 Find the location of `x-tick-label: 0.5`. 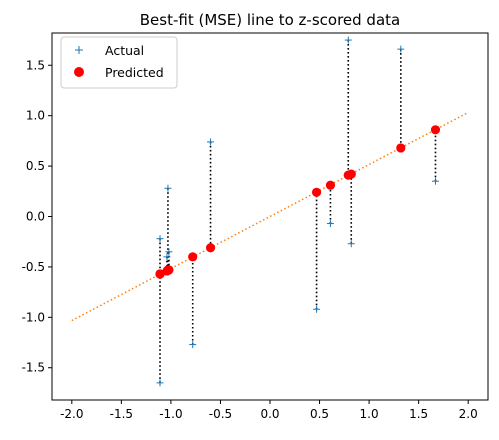

x-tick-label: 0.5 is located at coordinates (319, 414).